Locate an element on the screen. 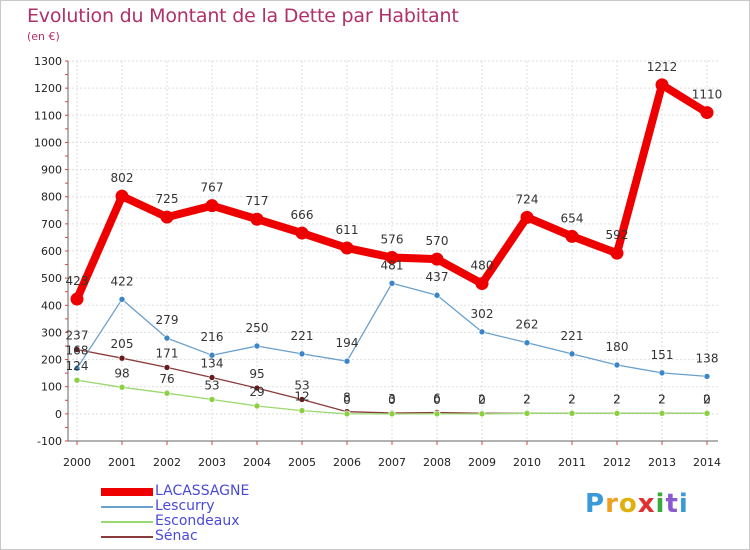 This screenshot has height=550, width=750. series-2-label-9: 0 is located at coordinates (482, 400).